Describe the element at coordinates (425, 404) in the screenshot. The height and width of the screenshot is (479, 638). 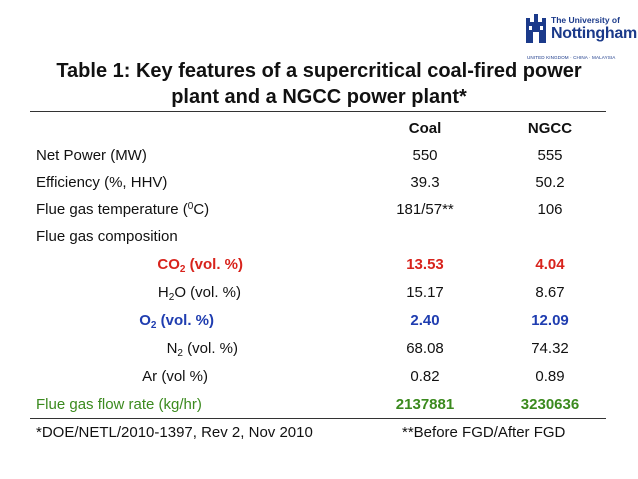
I see `coal-flow-rate: 2137881` at that location.